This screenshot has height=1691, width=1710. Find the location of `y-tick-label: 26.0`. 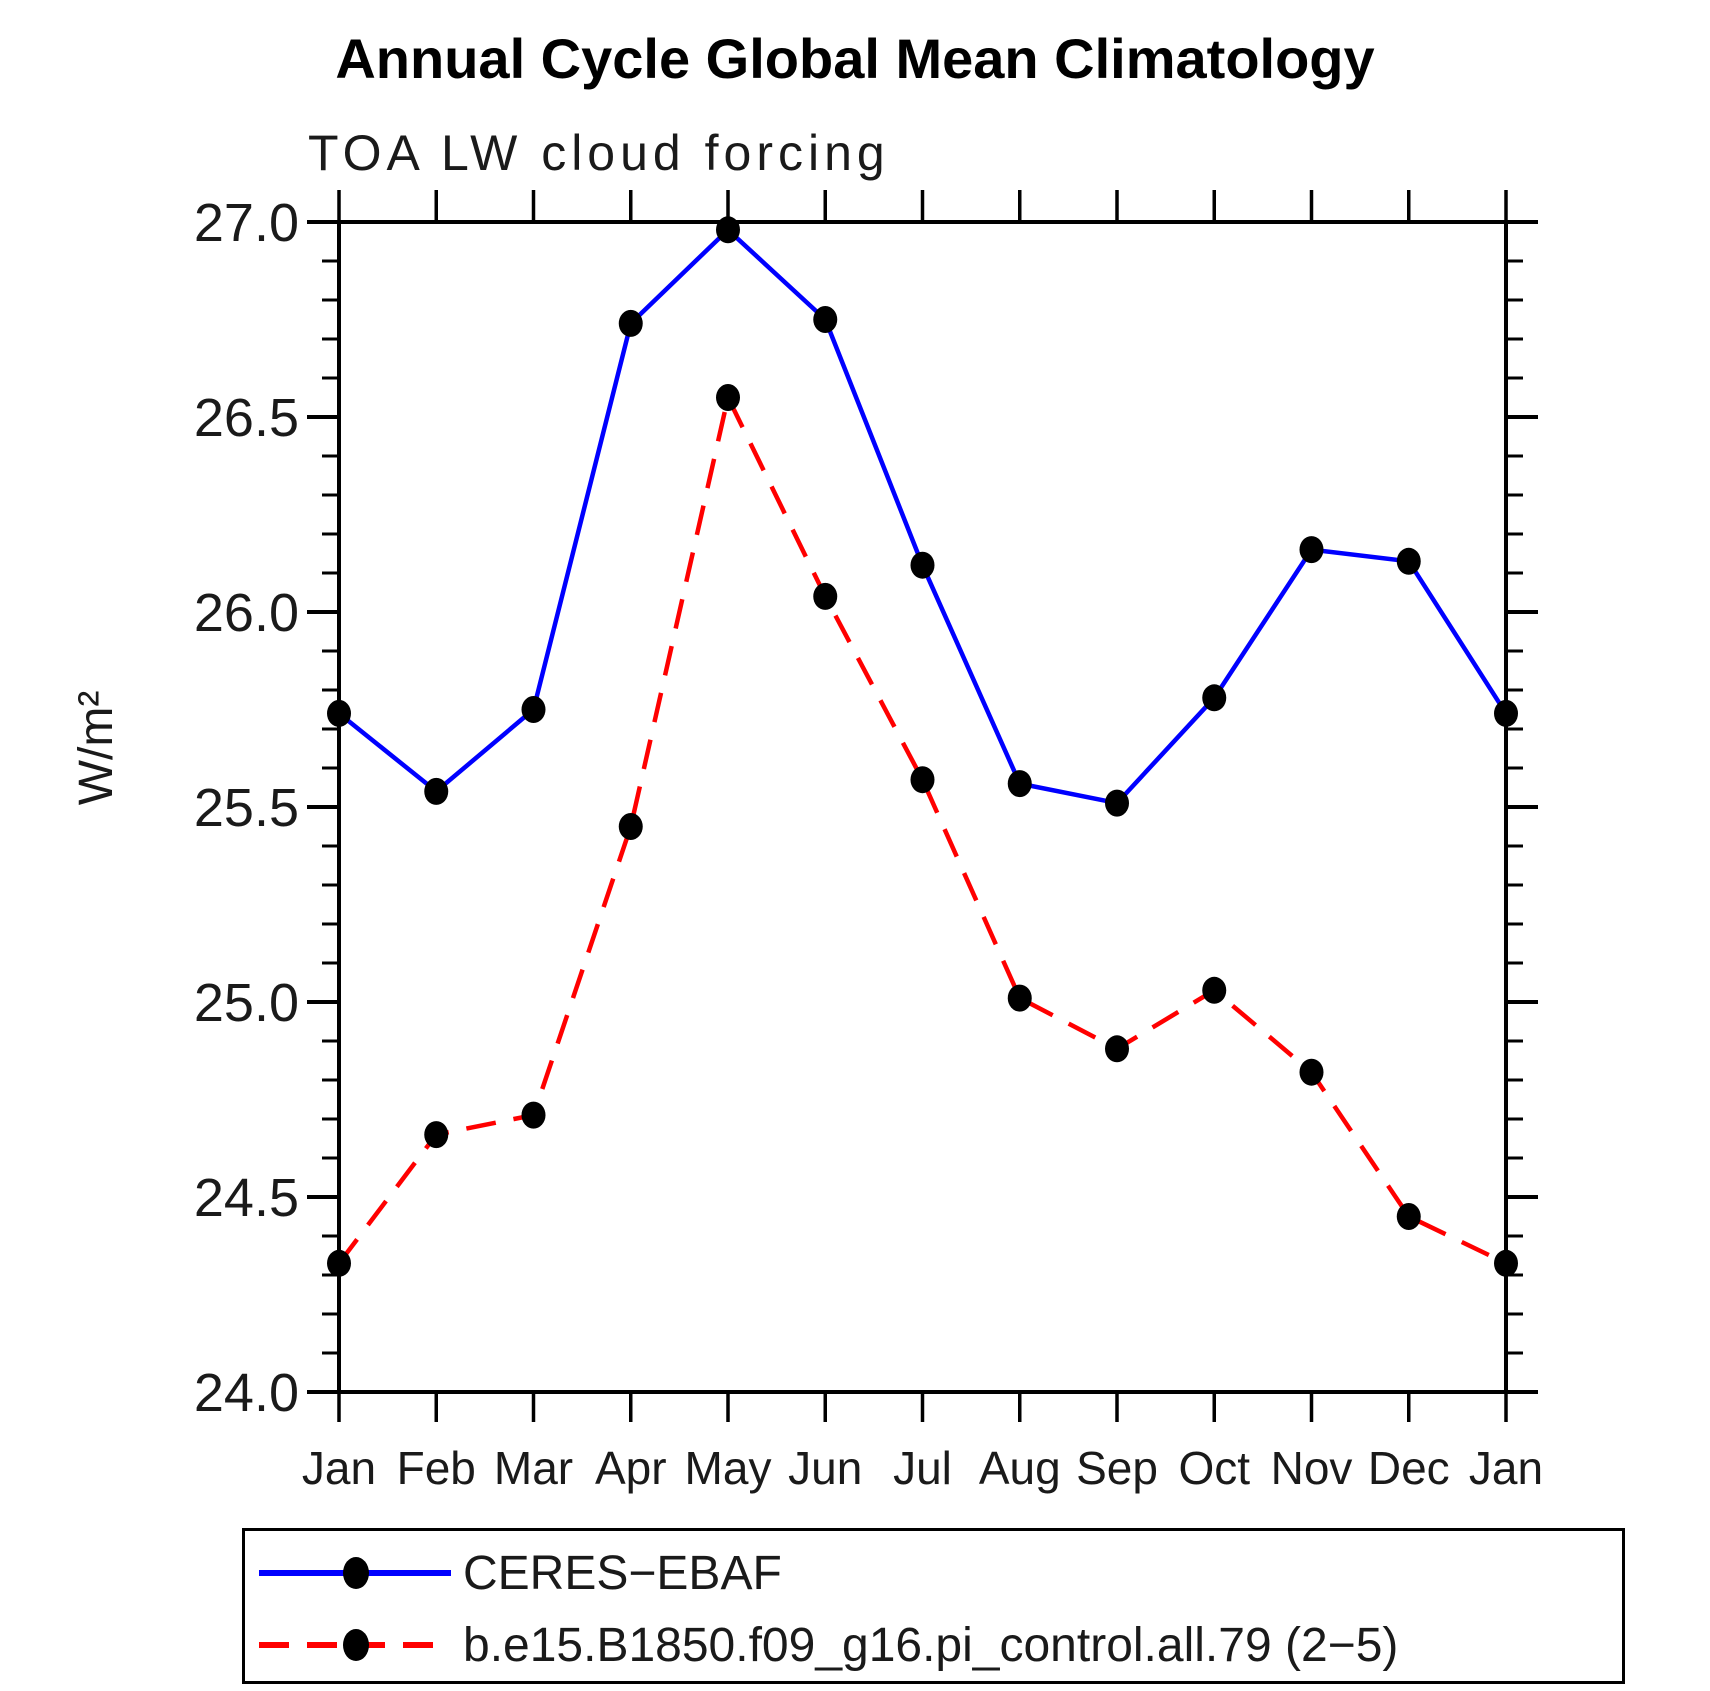

y-tick-label: 26.0 is located at coordinates (246, 613).